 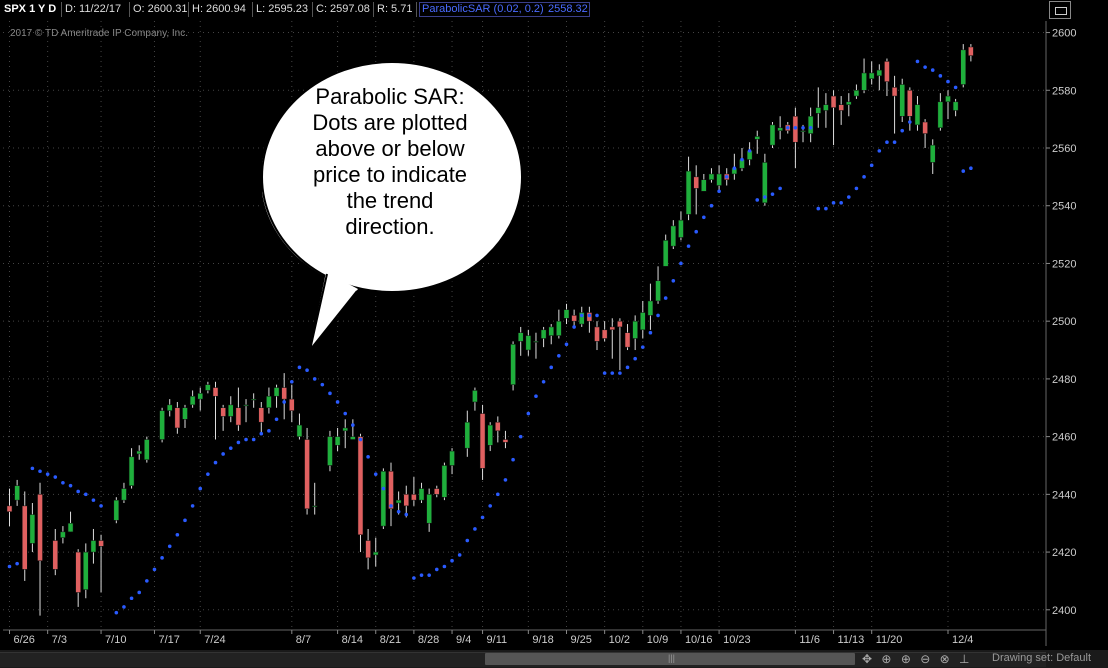 What do you see at coordinates (542, 640) in the screenshot?
I see `x-tick-label: 9/18` at bounding box center [542, 640].